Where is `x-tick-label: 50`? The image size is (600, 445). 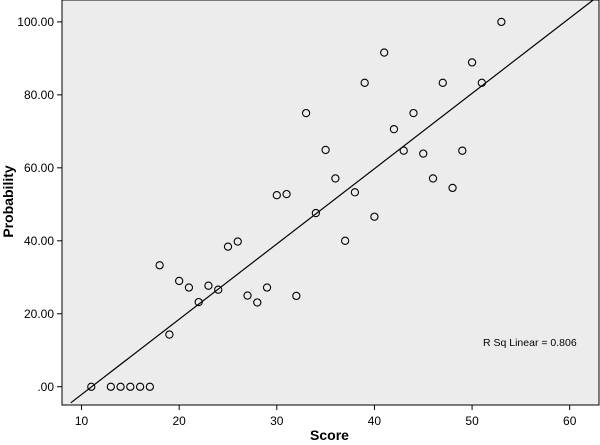 x-tick-label: 50 is located at coordinates (472, 421).